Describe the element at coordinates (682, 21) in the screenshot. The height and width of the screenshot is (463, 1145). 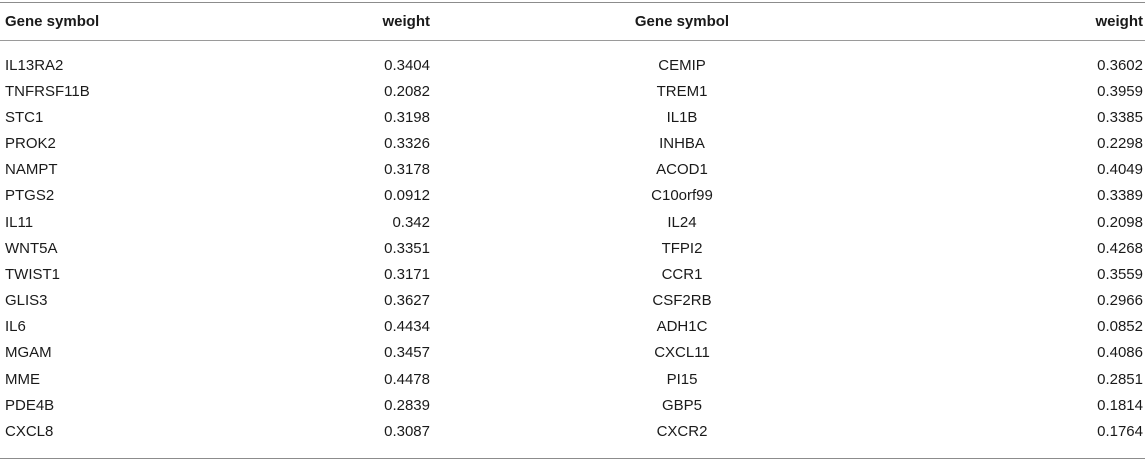
I see `header-gene-symbol-right: Gene symbol` at that location.